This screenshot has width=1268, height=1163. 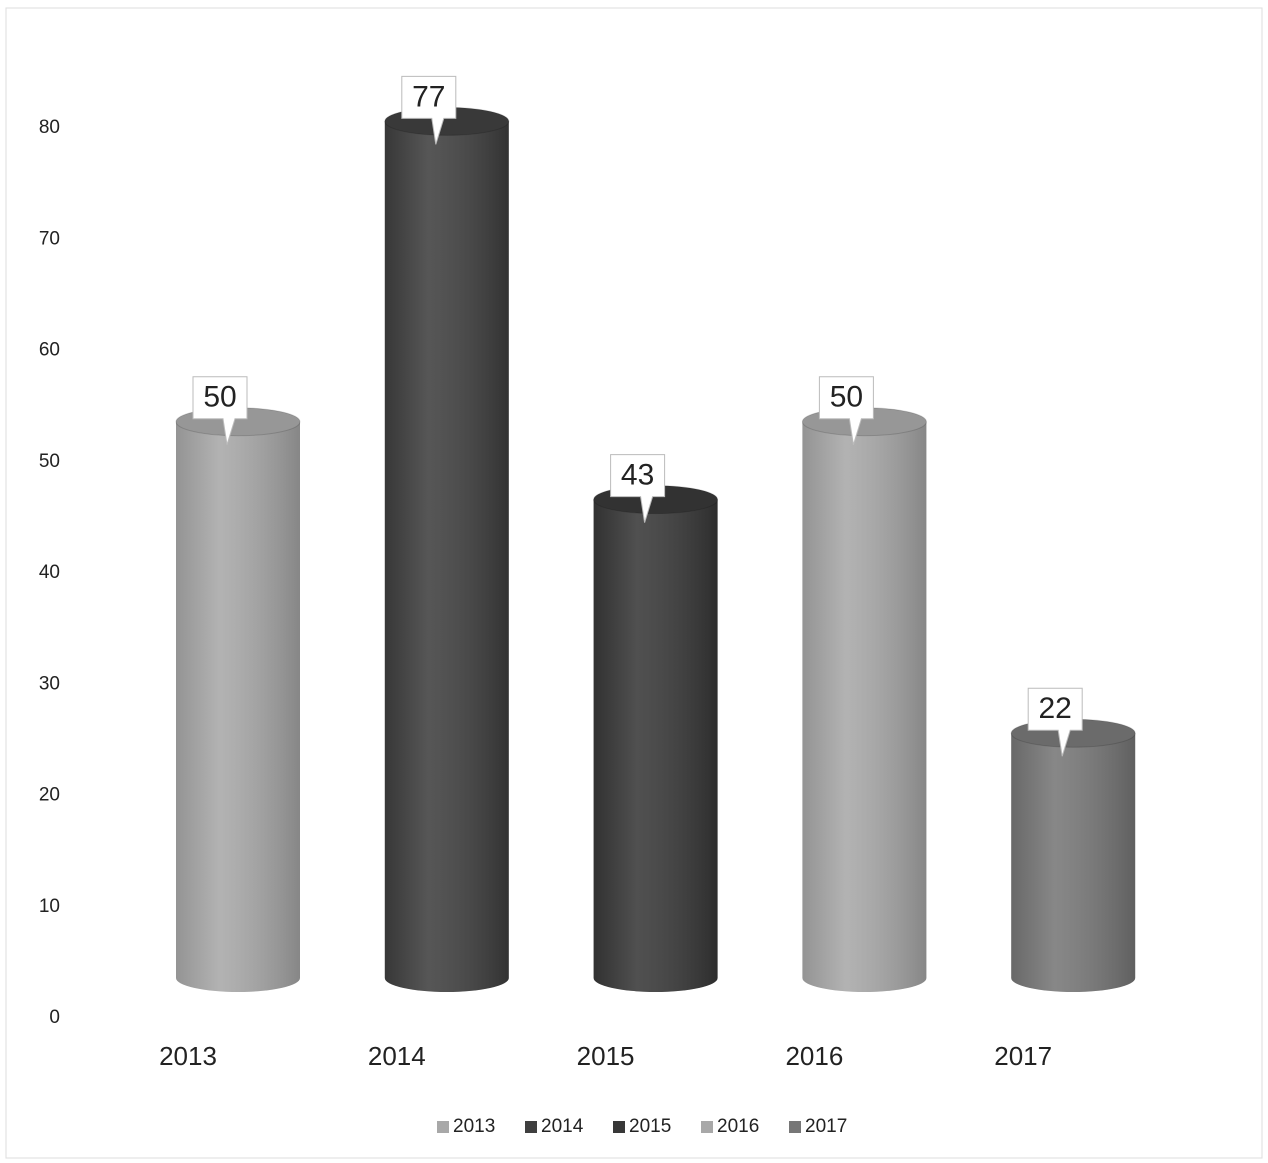 I want to click on y-tick-label: 70, so click(x=49, y=238).